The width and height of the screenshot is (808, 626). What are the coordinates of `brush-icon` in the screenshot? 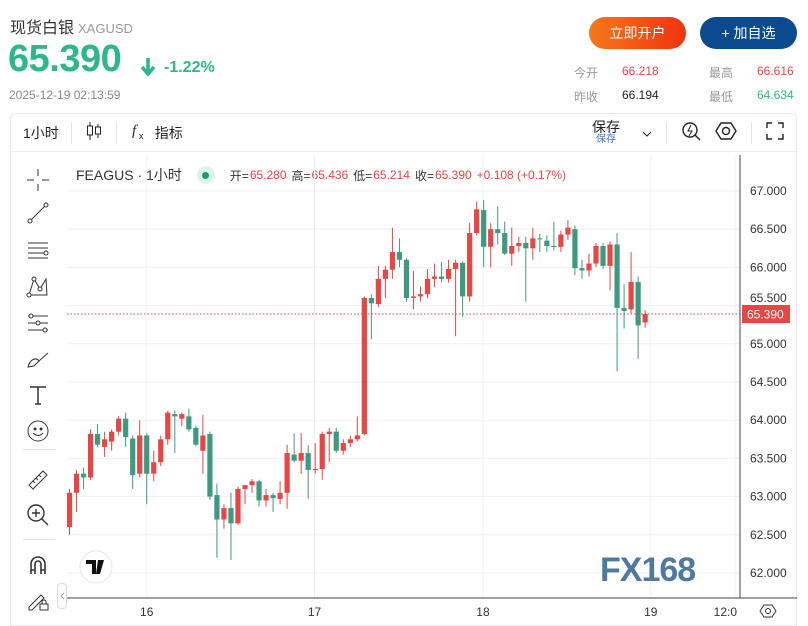 It's located at (38, 359).